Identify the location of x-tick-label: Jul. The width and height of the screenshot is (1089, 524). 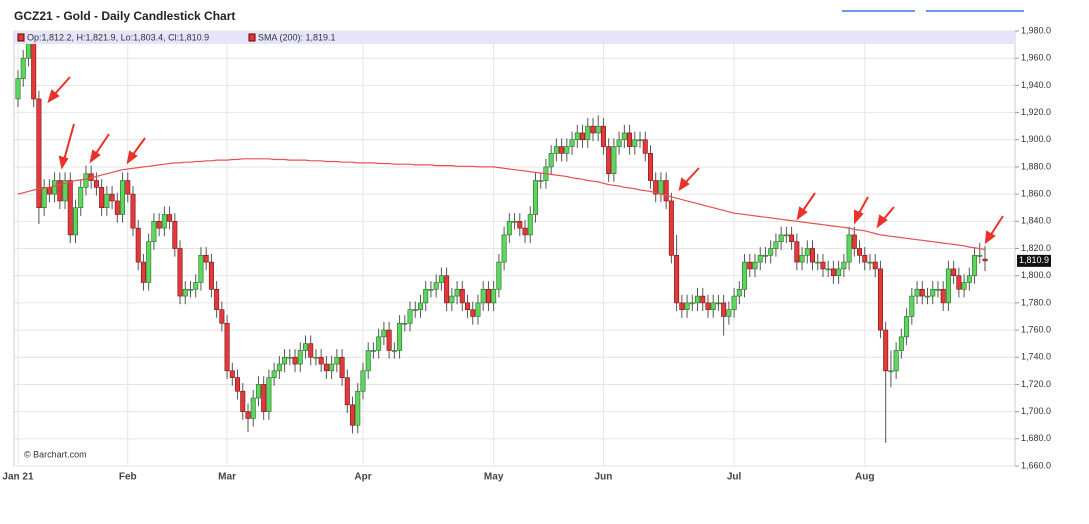
(734, 477).